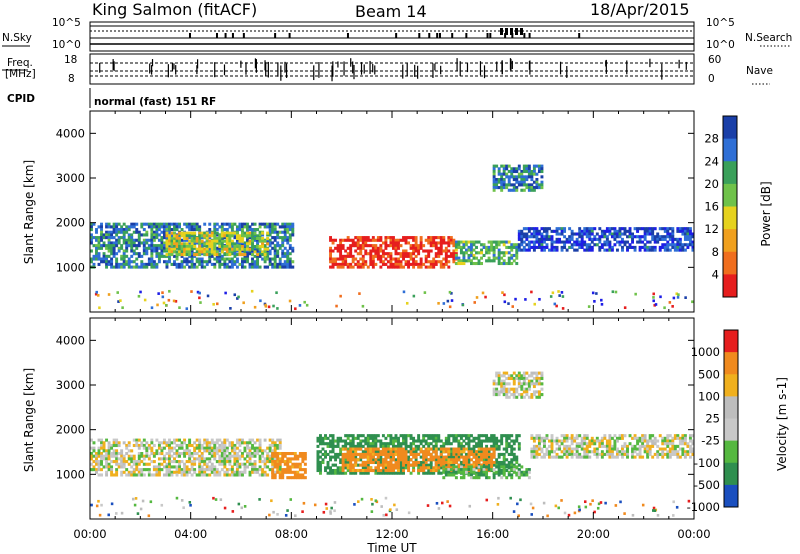  I want to click on nsky-spike, so click(189, 35).